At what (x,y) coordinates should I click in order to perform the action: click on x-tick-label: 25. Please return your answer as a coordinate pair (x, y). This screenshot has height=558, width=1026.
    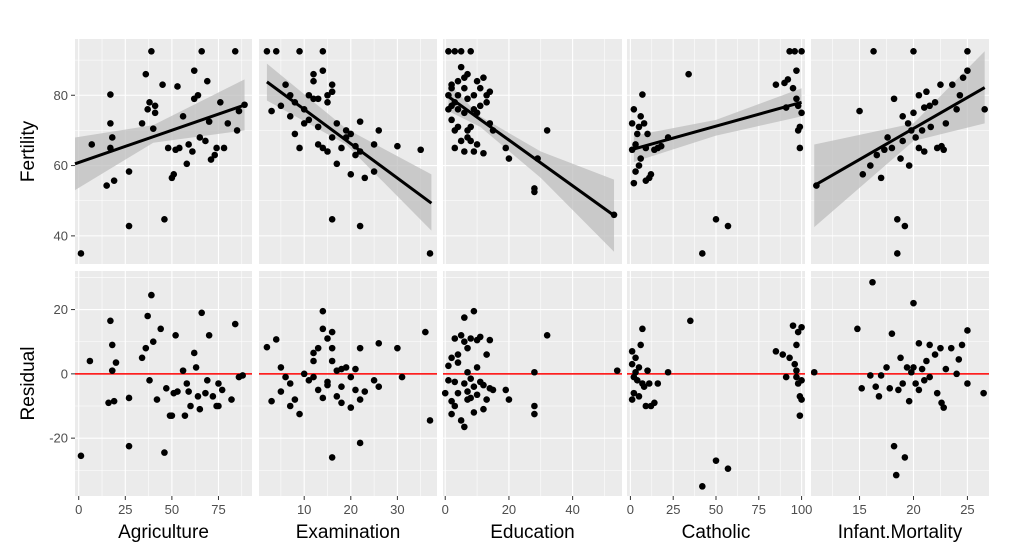
    Looking at the image, I should click on (125, 509).